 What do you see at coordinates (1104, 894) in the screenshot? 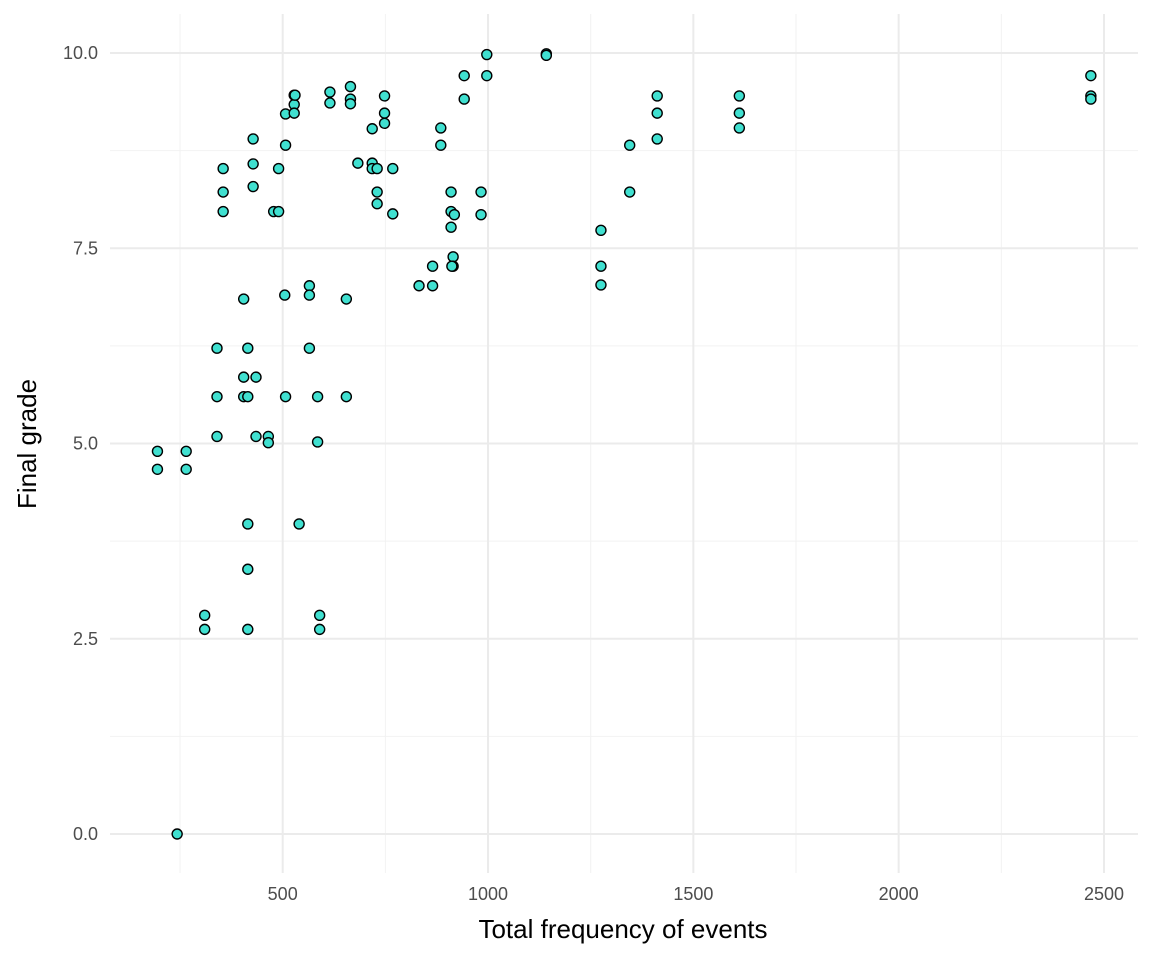
I see `x-tick-label: 2500` at bounding box center [1104, 894].